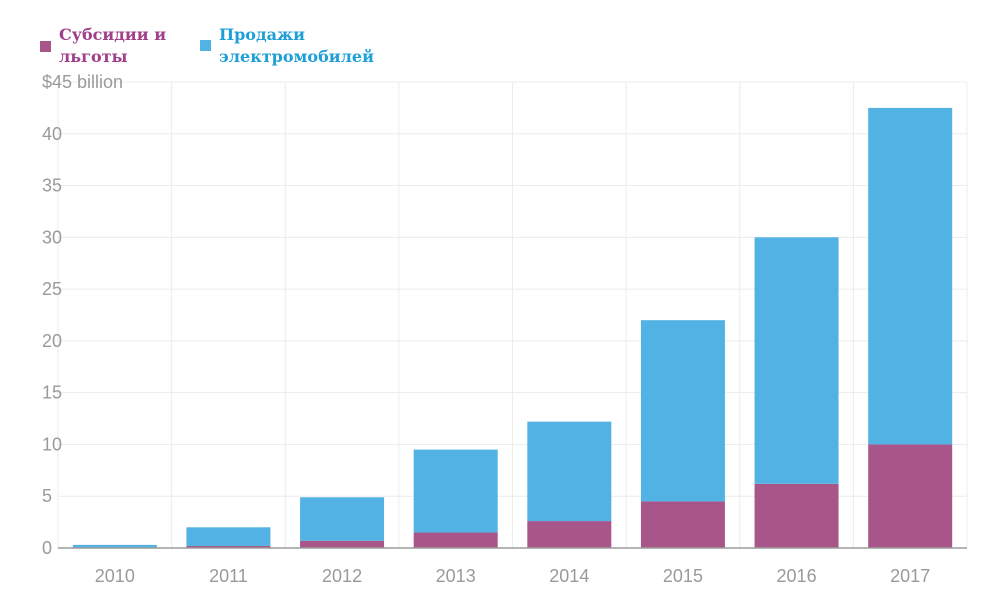 This screenshot has height=602, width=1001. What do you see at coordinates (205, 45) in the screenshot?
I see `legend-swatch-sales` at bounding box center [205, 45].